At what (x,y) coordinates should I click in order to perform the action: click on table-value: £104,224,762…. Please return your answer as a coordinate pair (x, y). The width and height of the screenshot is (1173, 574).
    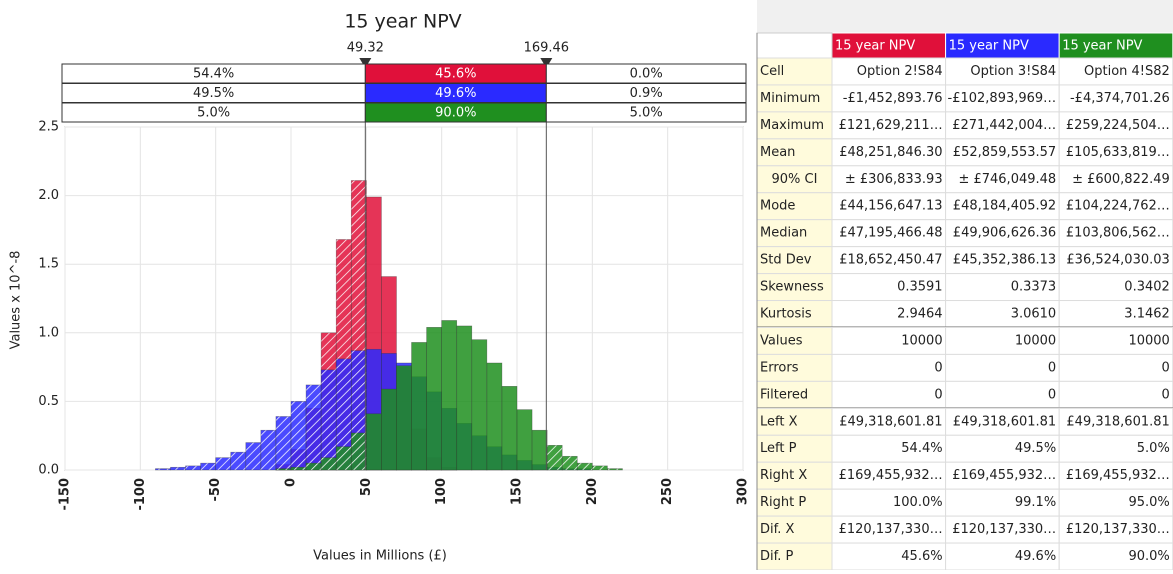
    Looking at the image, I should click on (1118, 206).